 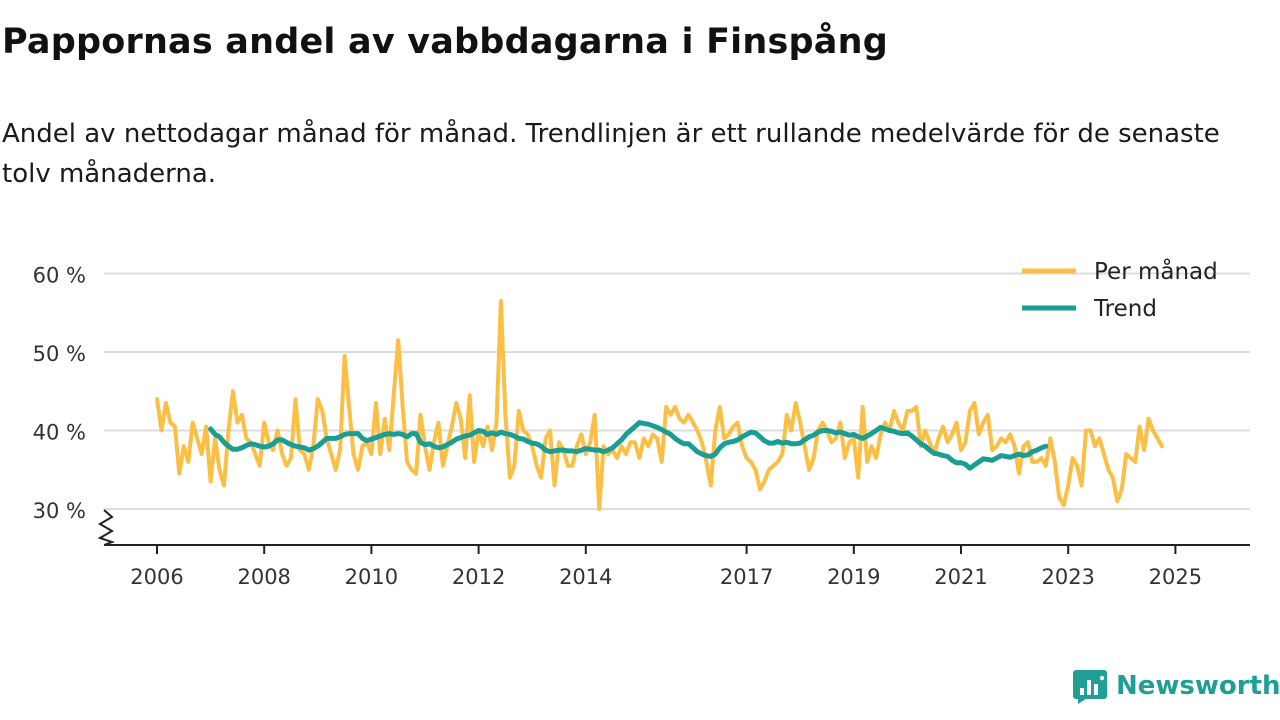 I want to click on x-tick-label: 2021, so click(x=960, y=577).